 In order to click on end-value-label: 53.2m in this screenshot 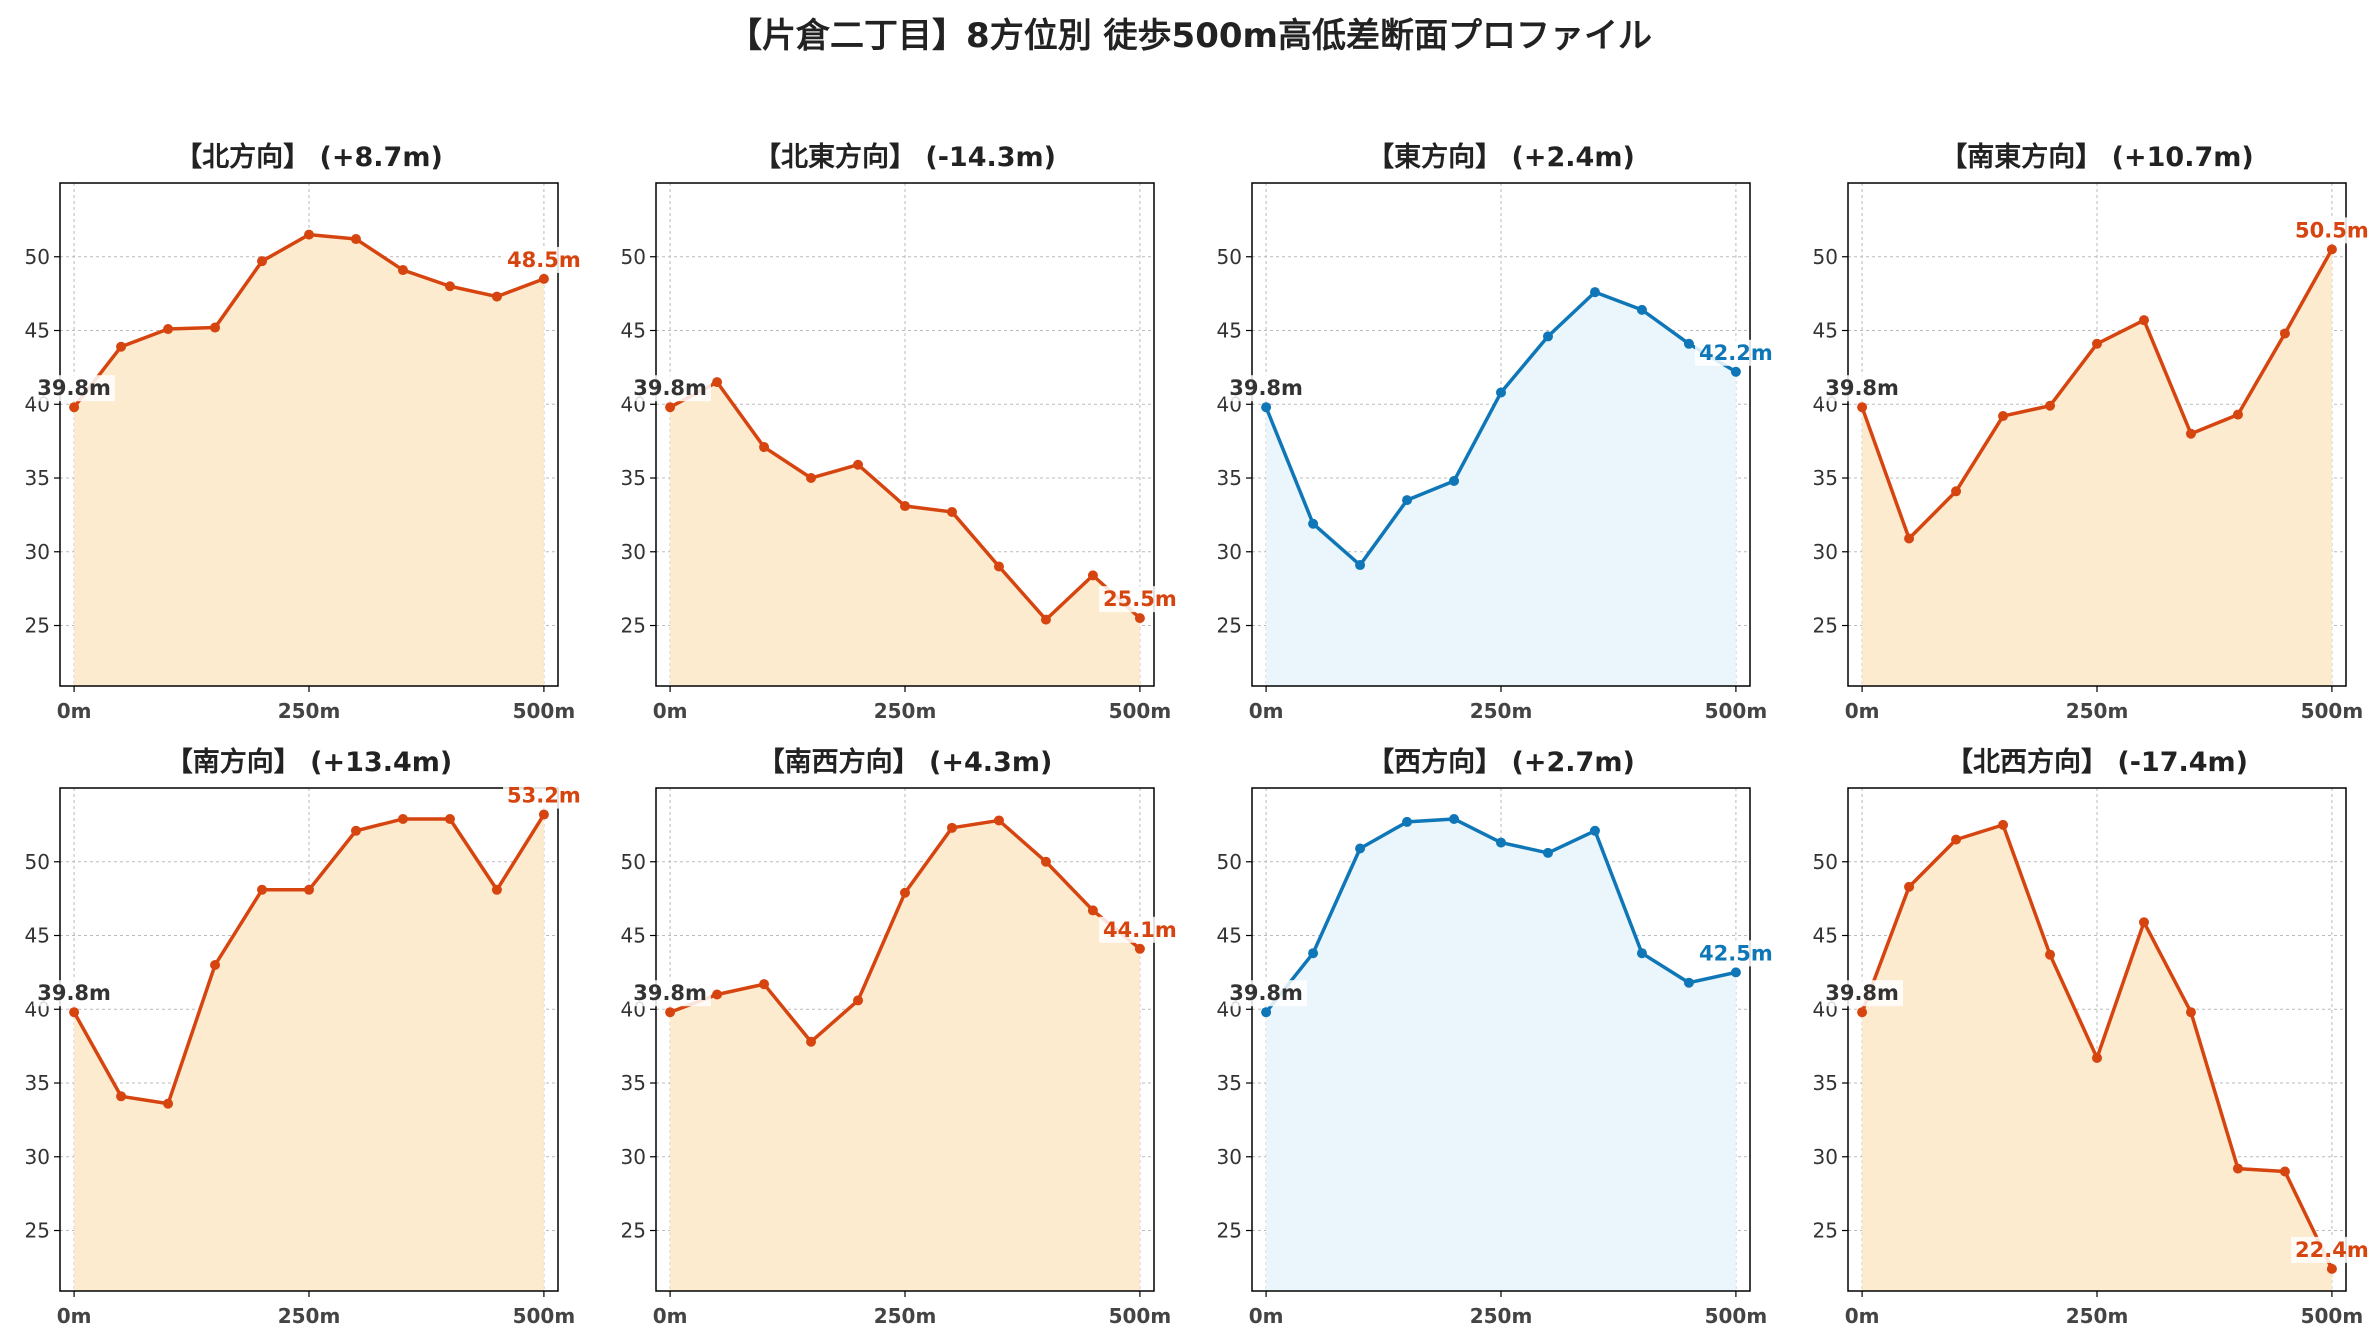, I will do `click(544, 796)`.